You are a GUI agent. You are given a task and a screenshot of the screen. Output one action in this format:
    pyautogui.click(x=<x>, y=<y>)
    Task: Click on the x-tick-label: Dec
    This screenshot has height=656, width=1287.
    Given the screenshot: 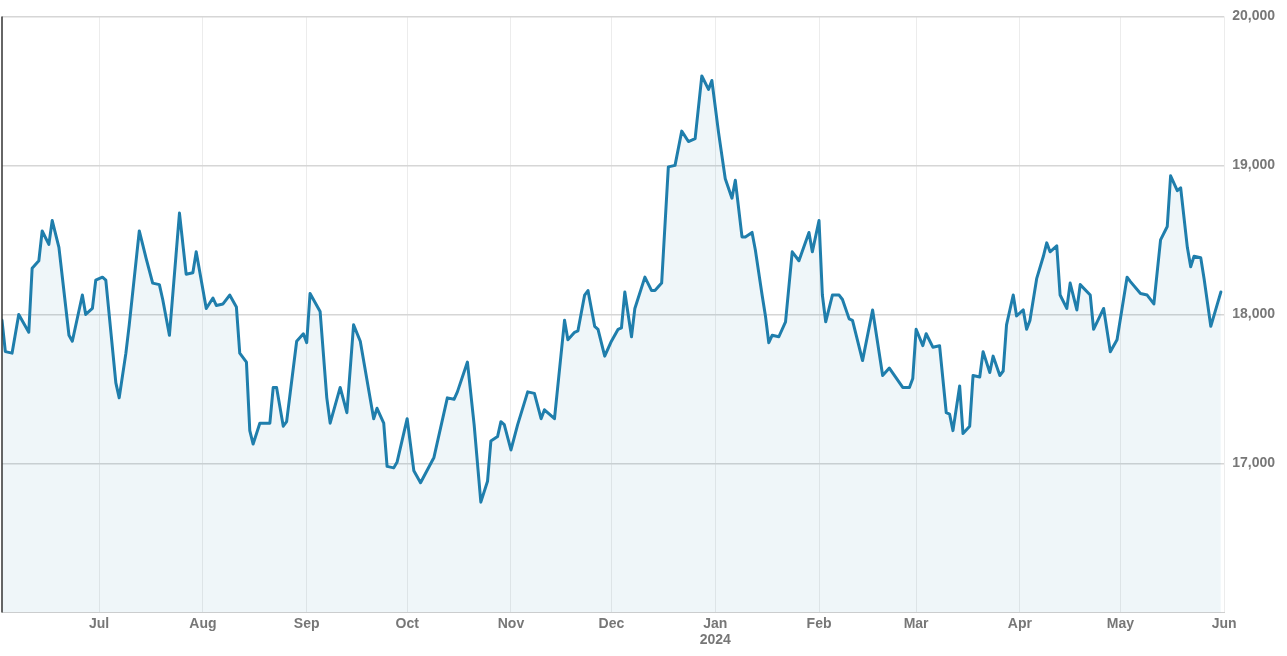 What is the action you would take?
    pyautogui.click(x=611, y=622)
    